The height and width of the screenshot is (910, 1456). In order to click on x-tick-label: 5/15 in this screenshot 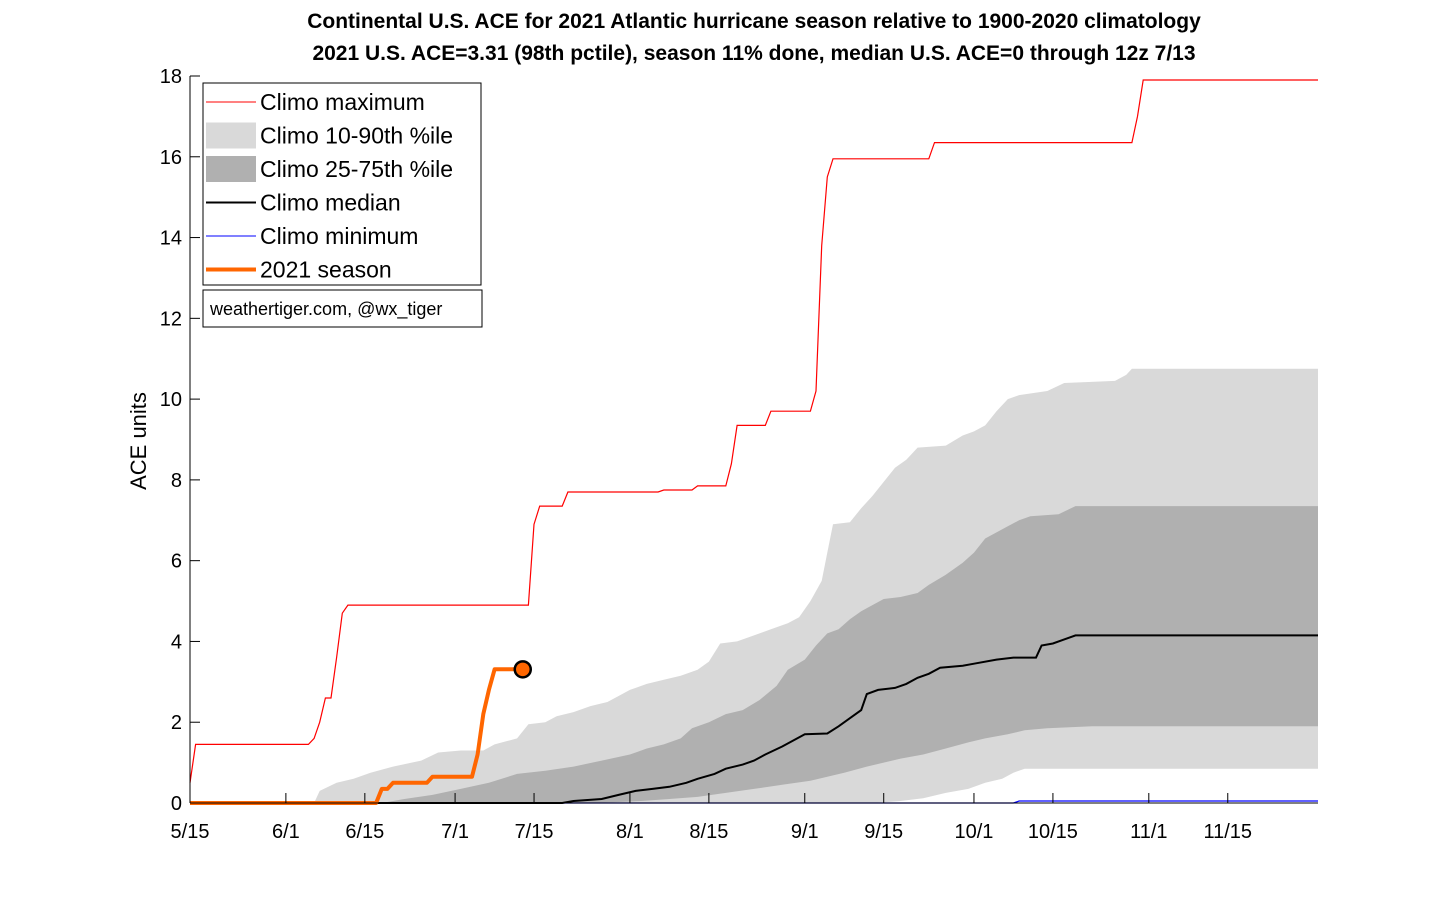, I will do `click(190, 832)`.